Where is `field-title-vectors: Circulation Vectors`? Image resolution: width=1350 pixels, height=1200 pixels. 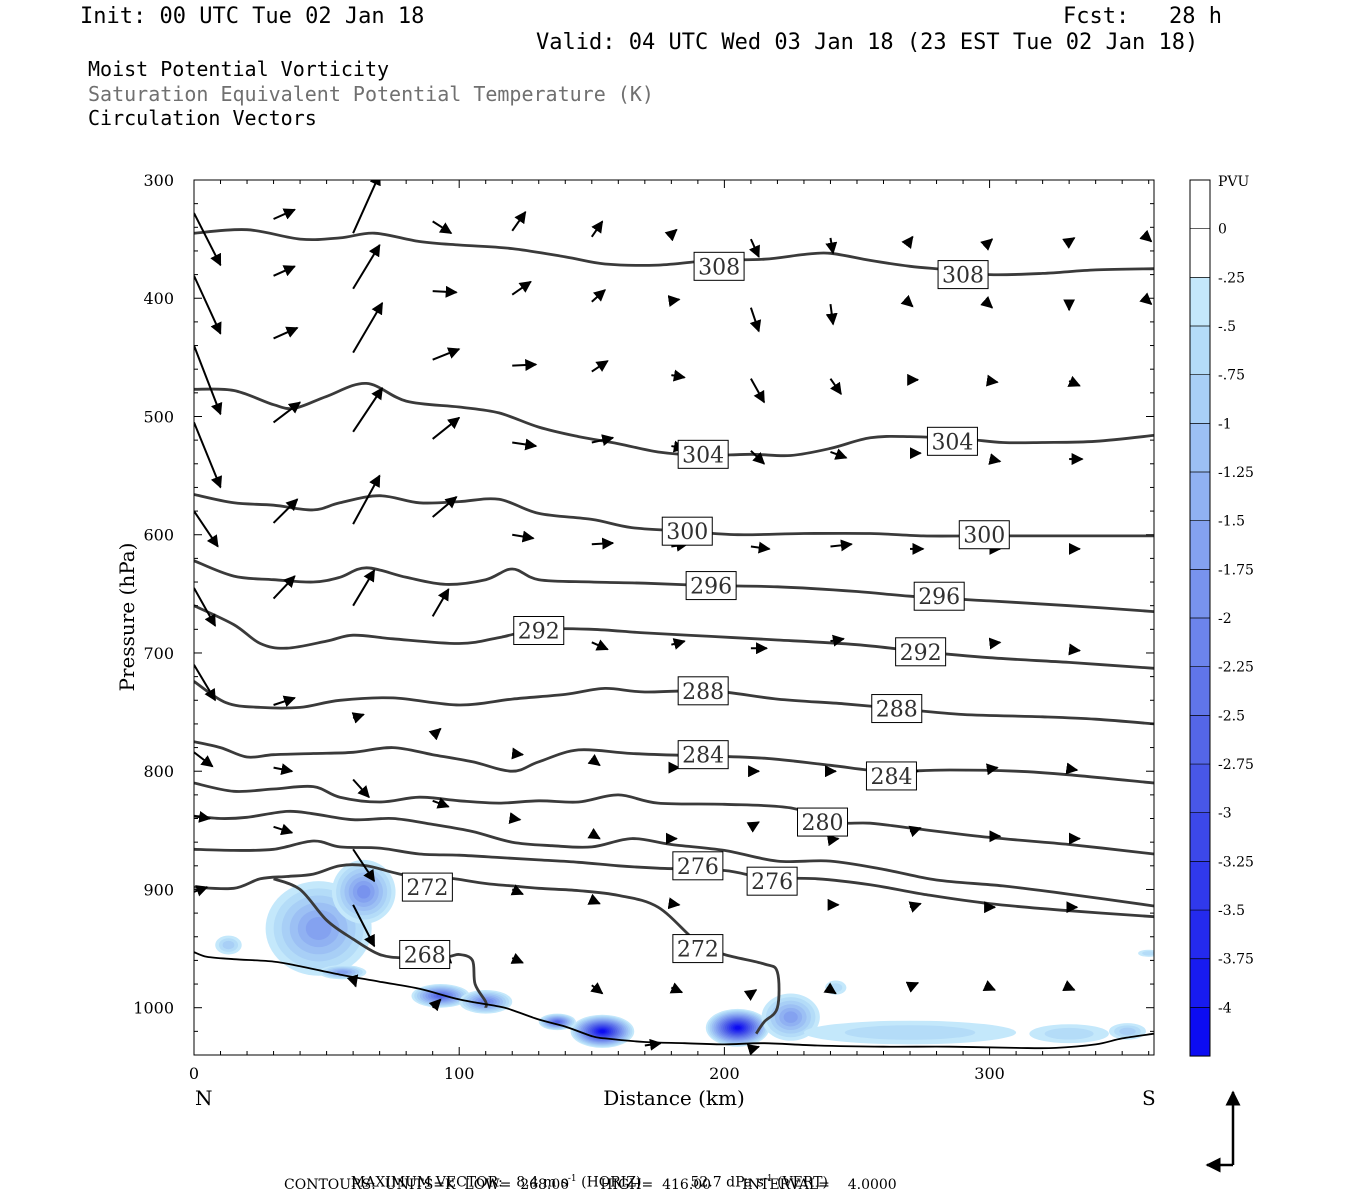 field-title-vectors: Circulation Vectors is located at coordinates (202, 118).